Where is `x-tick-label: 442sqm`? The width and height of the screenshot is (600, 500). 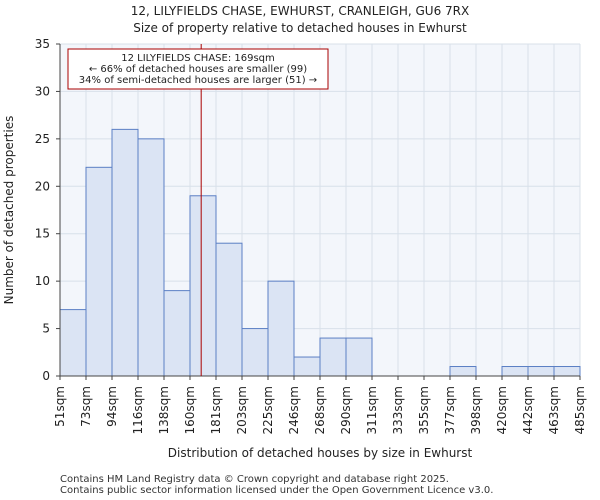 x-tick-label: 442sqm is located at coordinates (528, 410).